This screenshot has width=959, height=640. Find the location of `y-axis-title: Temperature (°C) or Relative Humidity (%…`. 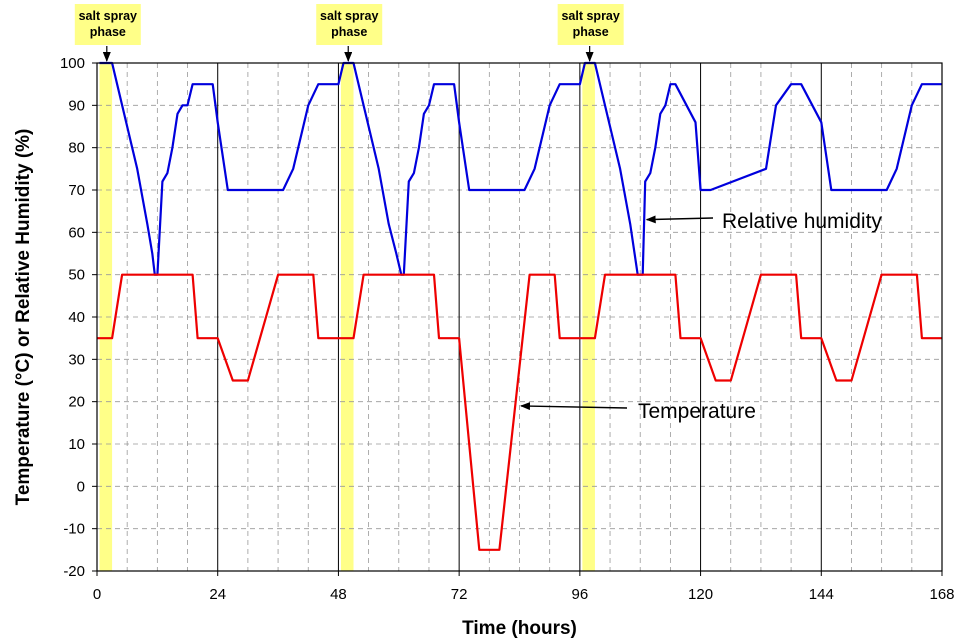

y-axis-title: Temperature (°C) or Relative Humidity (%… is located at coordinates (23, 317).